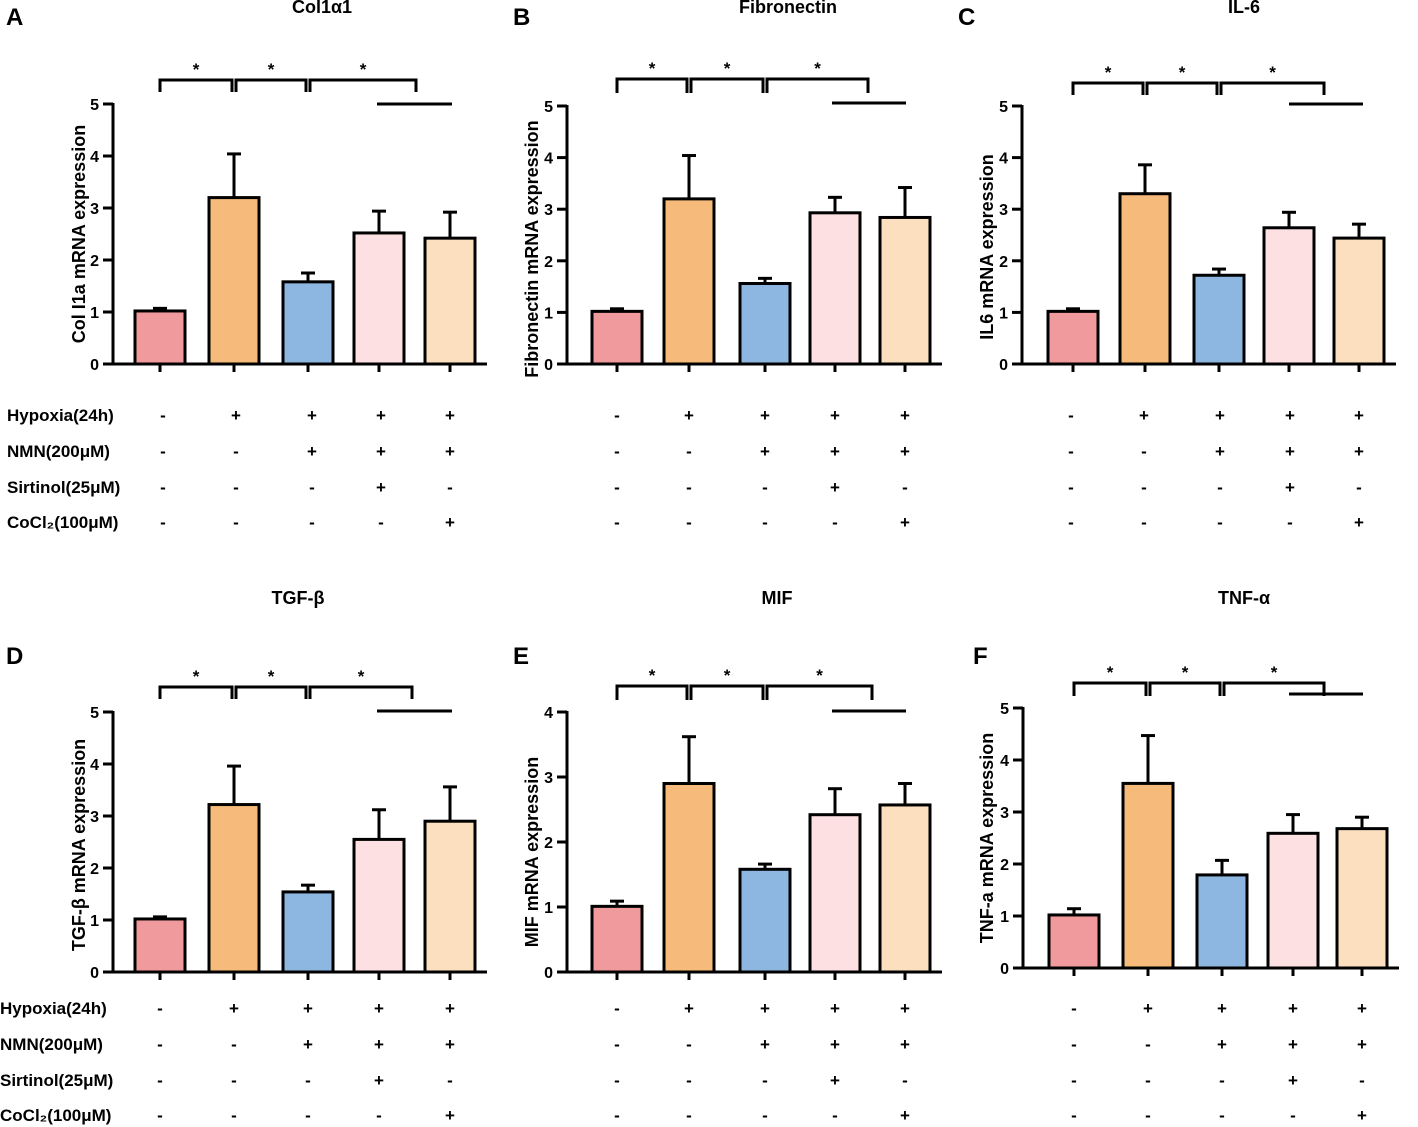 The image size is (1418, 1127). What do you see at coordinates (298, 598) in the screenshot?
I see `panel-title: TGF-β` at bounding box center [298, 598].